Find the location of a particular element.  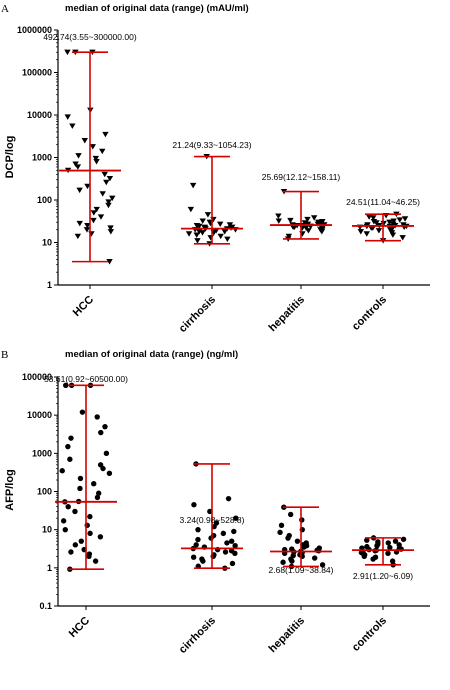

panel-a-label: A is located at coordinates (5, 9).